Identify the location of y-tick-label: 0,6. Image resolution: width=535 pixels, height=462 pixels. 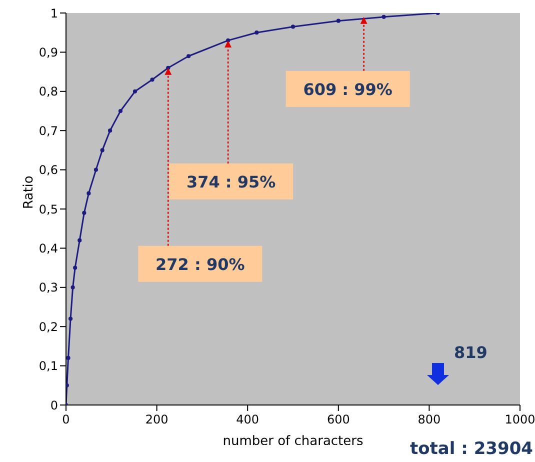
(48, 170).